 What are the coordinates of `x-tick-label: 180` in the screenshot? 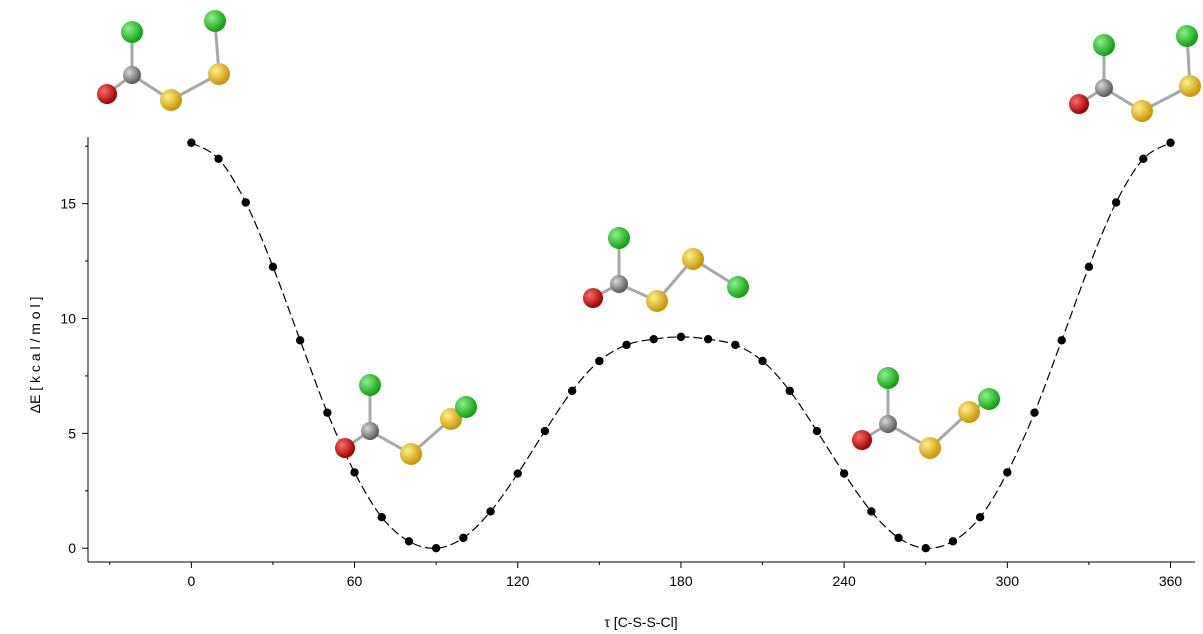 It's located at (681, 581).